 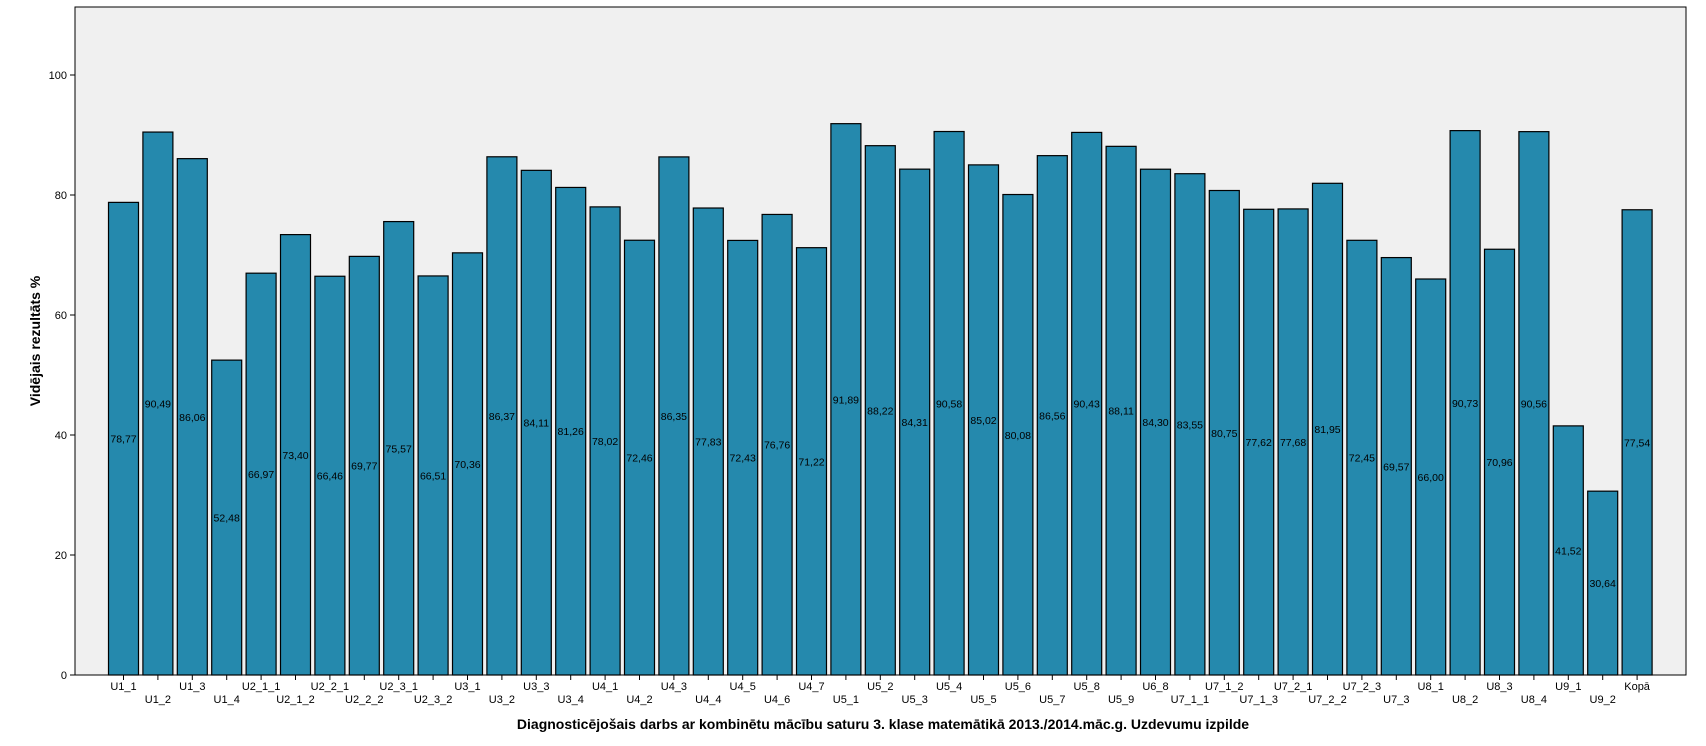 I want to click on x-tick-label: U1_1, so click(x=123, y=687).